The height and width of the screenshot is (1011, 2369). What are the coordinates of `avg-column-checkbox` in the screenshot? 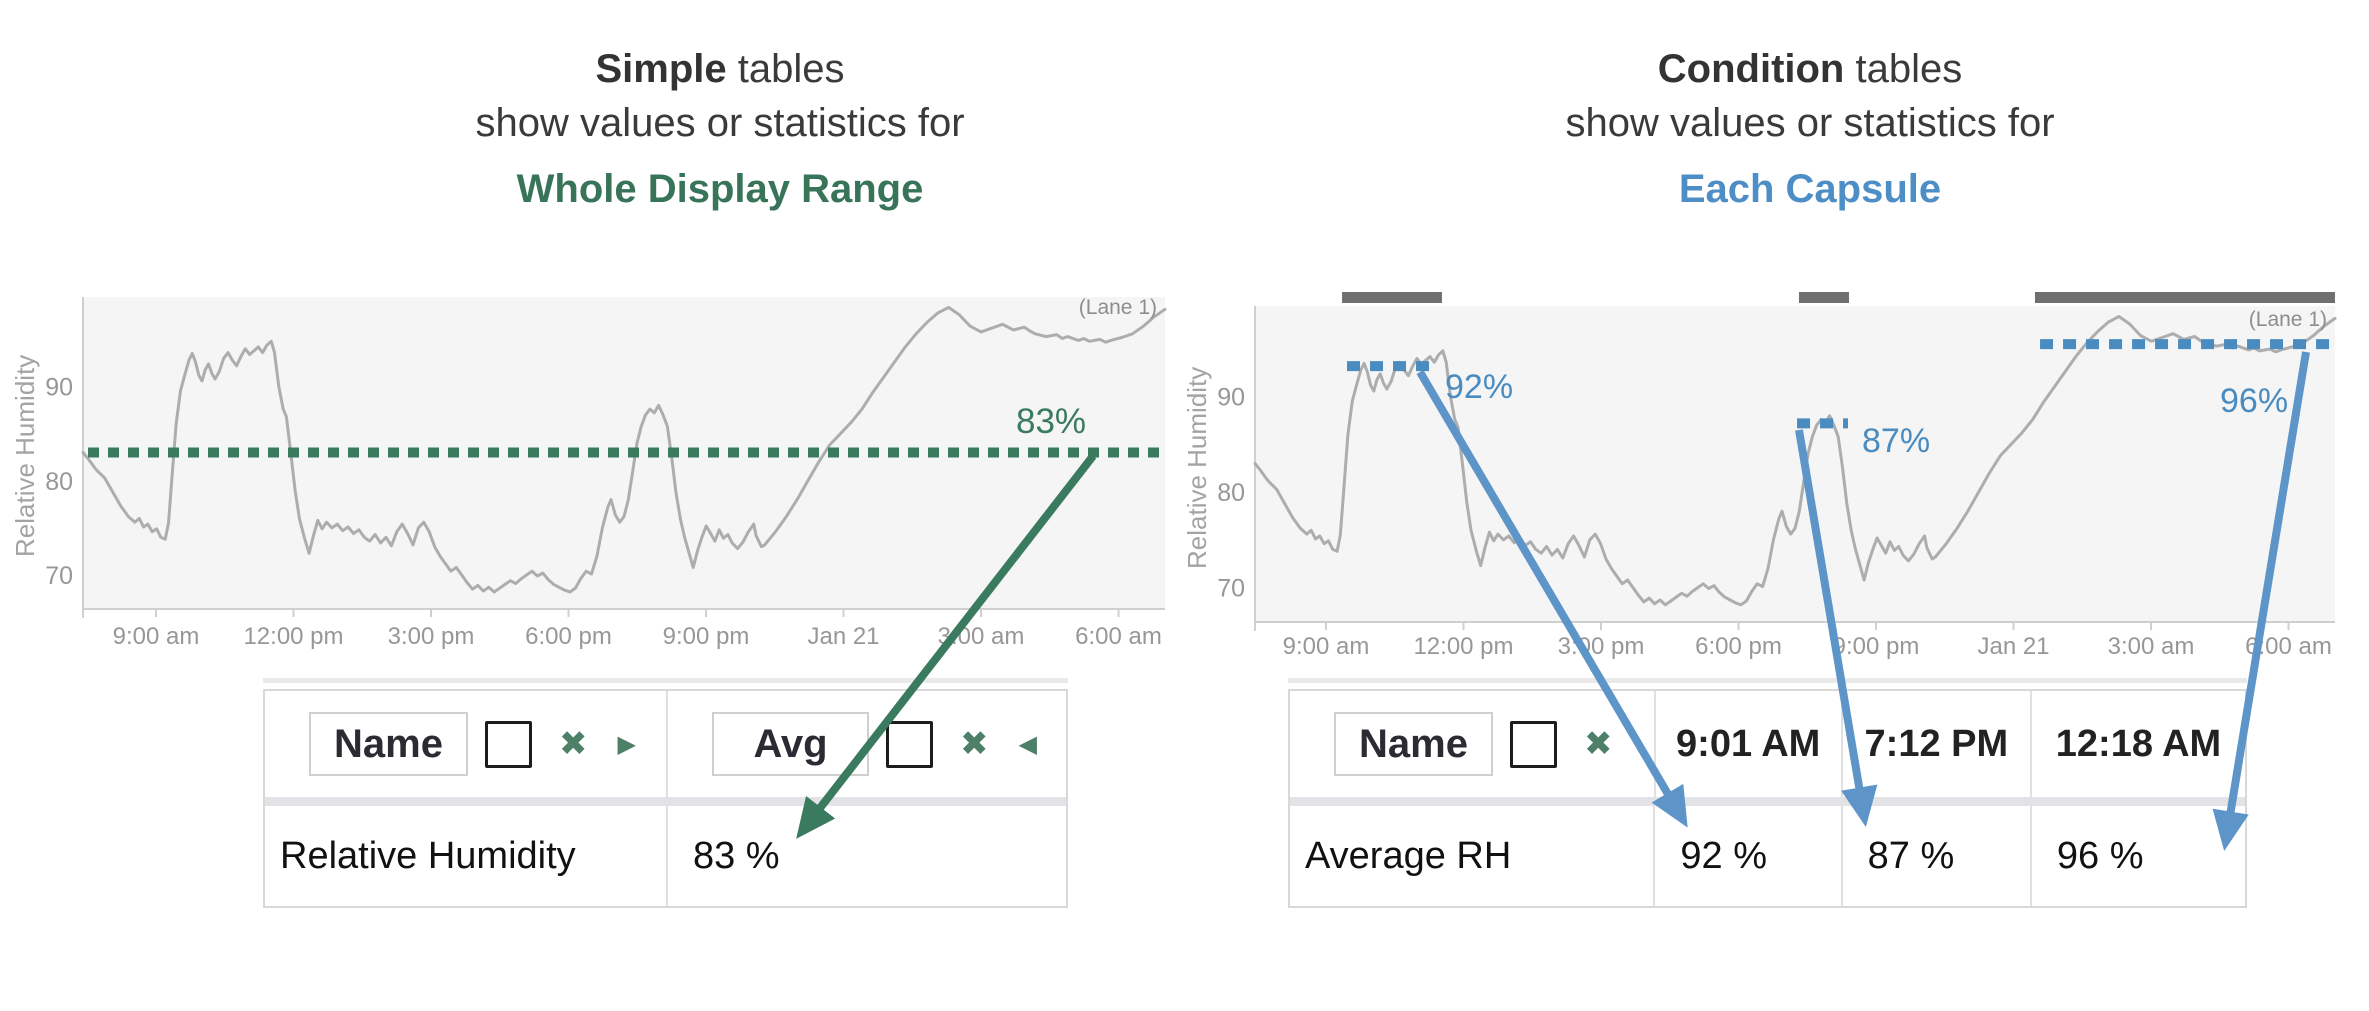 It's located at (909, 744).